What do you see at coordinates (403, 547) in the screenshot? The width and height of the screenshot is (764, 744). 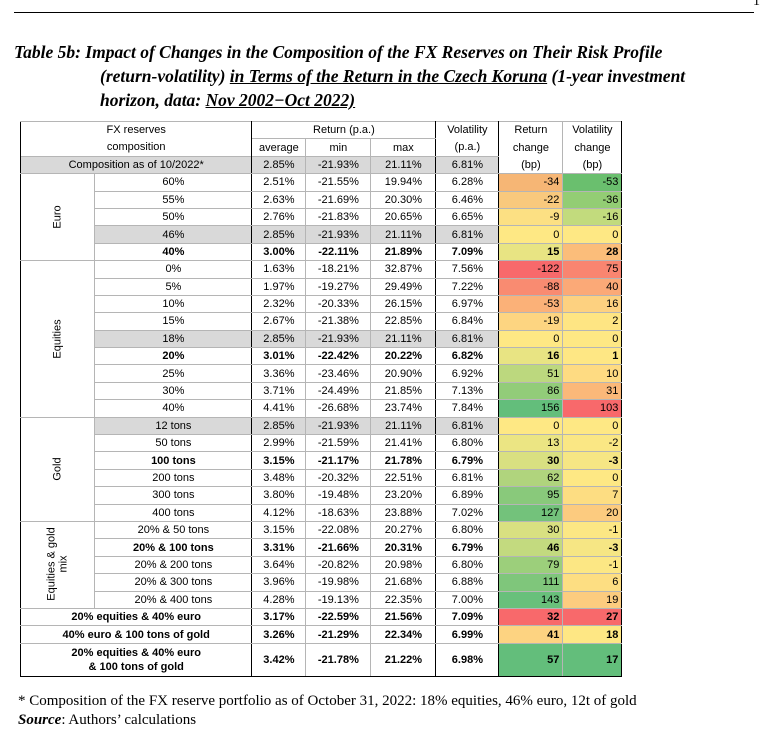 I see `cell-max: 20.31%` at bounding box center [403, 547].